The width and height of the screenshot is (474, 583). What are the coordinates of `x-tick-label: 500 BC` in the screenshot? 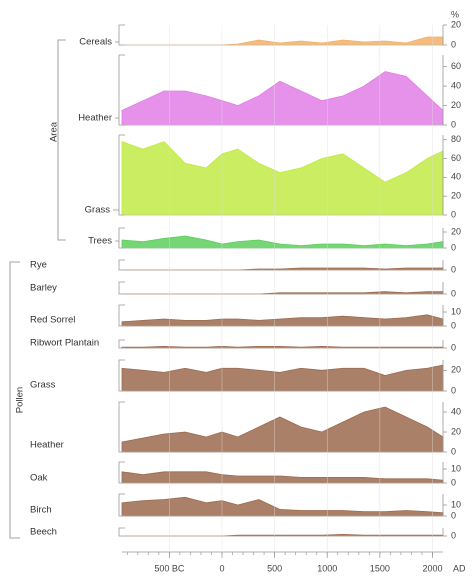 It's located at (169, 568).